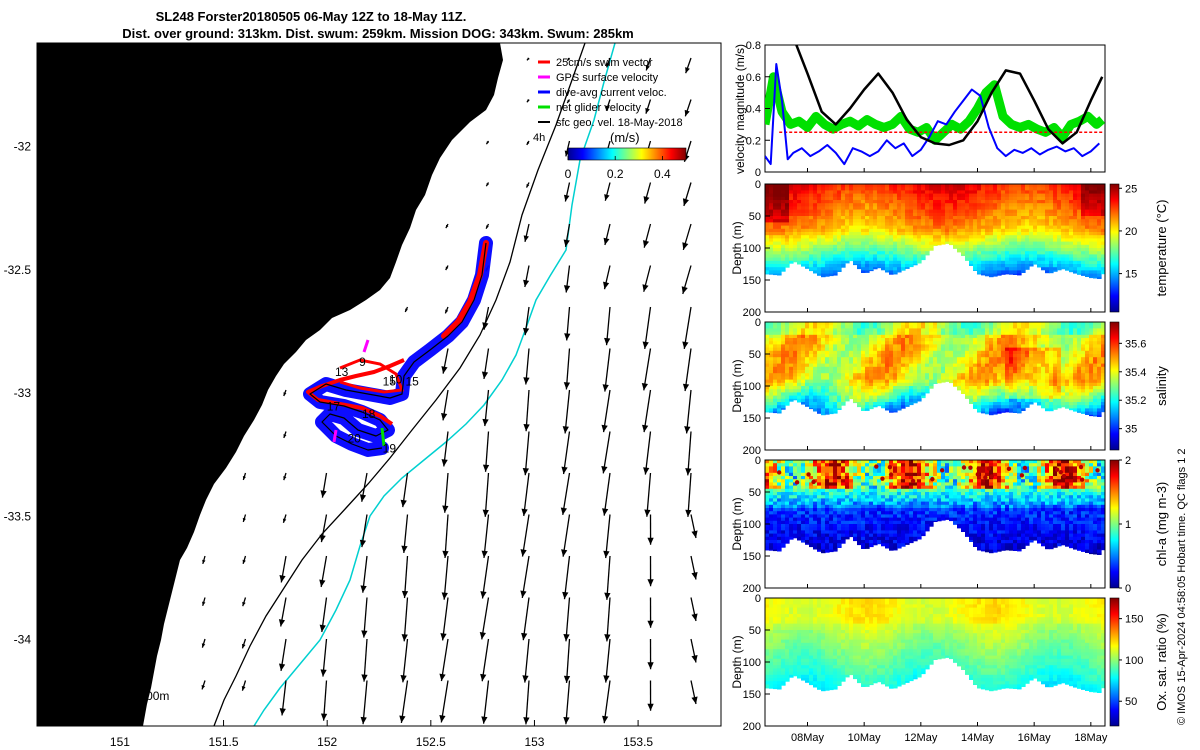 This screenshot has height=750, width=1200. What do you see at coordinates (752, 249) in the screenshot?
I see `section-ytick-label: 100` at bounding box center [752, 249].